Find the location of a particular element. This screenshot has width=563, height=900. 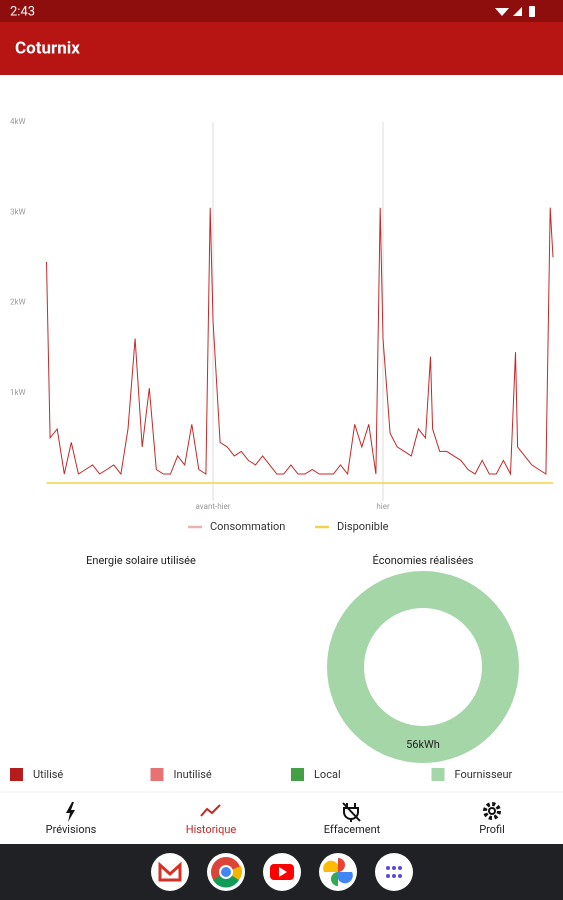

nav-icons is located at coordinates (283, 812).